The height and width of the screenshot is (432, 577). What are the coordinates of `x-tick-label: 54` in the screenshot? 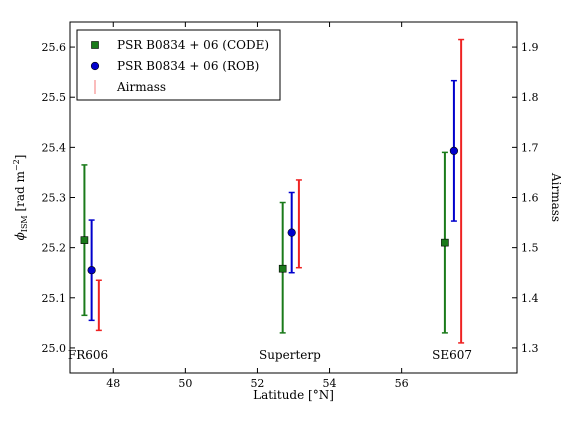 It's located at (330, 383).